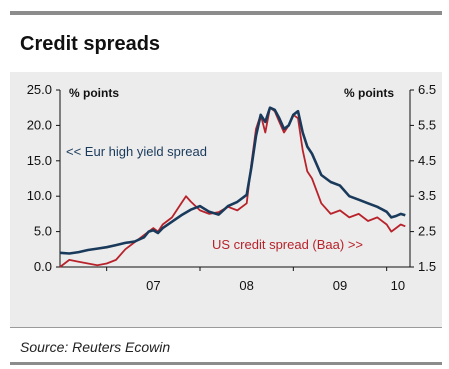 The image size is (449, 369). Describe the element at coordinates (90, 44) in the screenshot. I see `chart-title: Credit spreads` at that location.